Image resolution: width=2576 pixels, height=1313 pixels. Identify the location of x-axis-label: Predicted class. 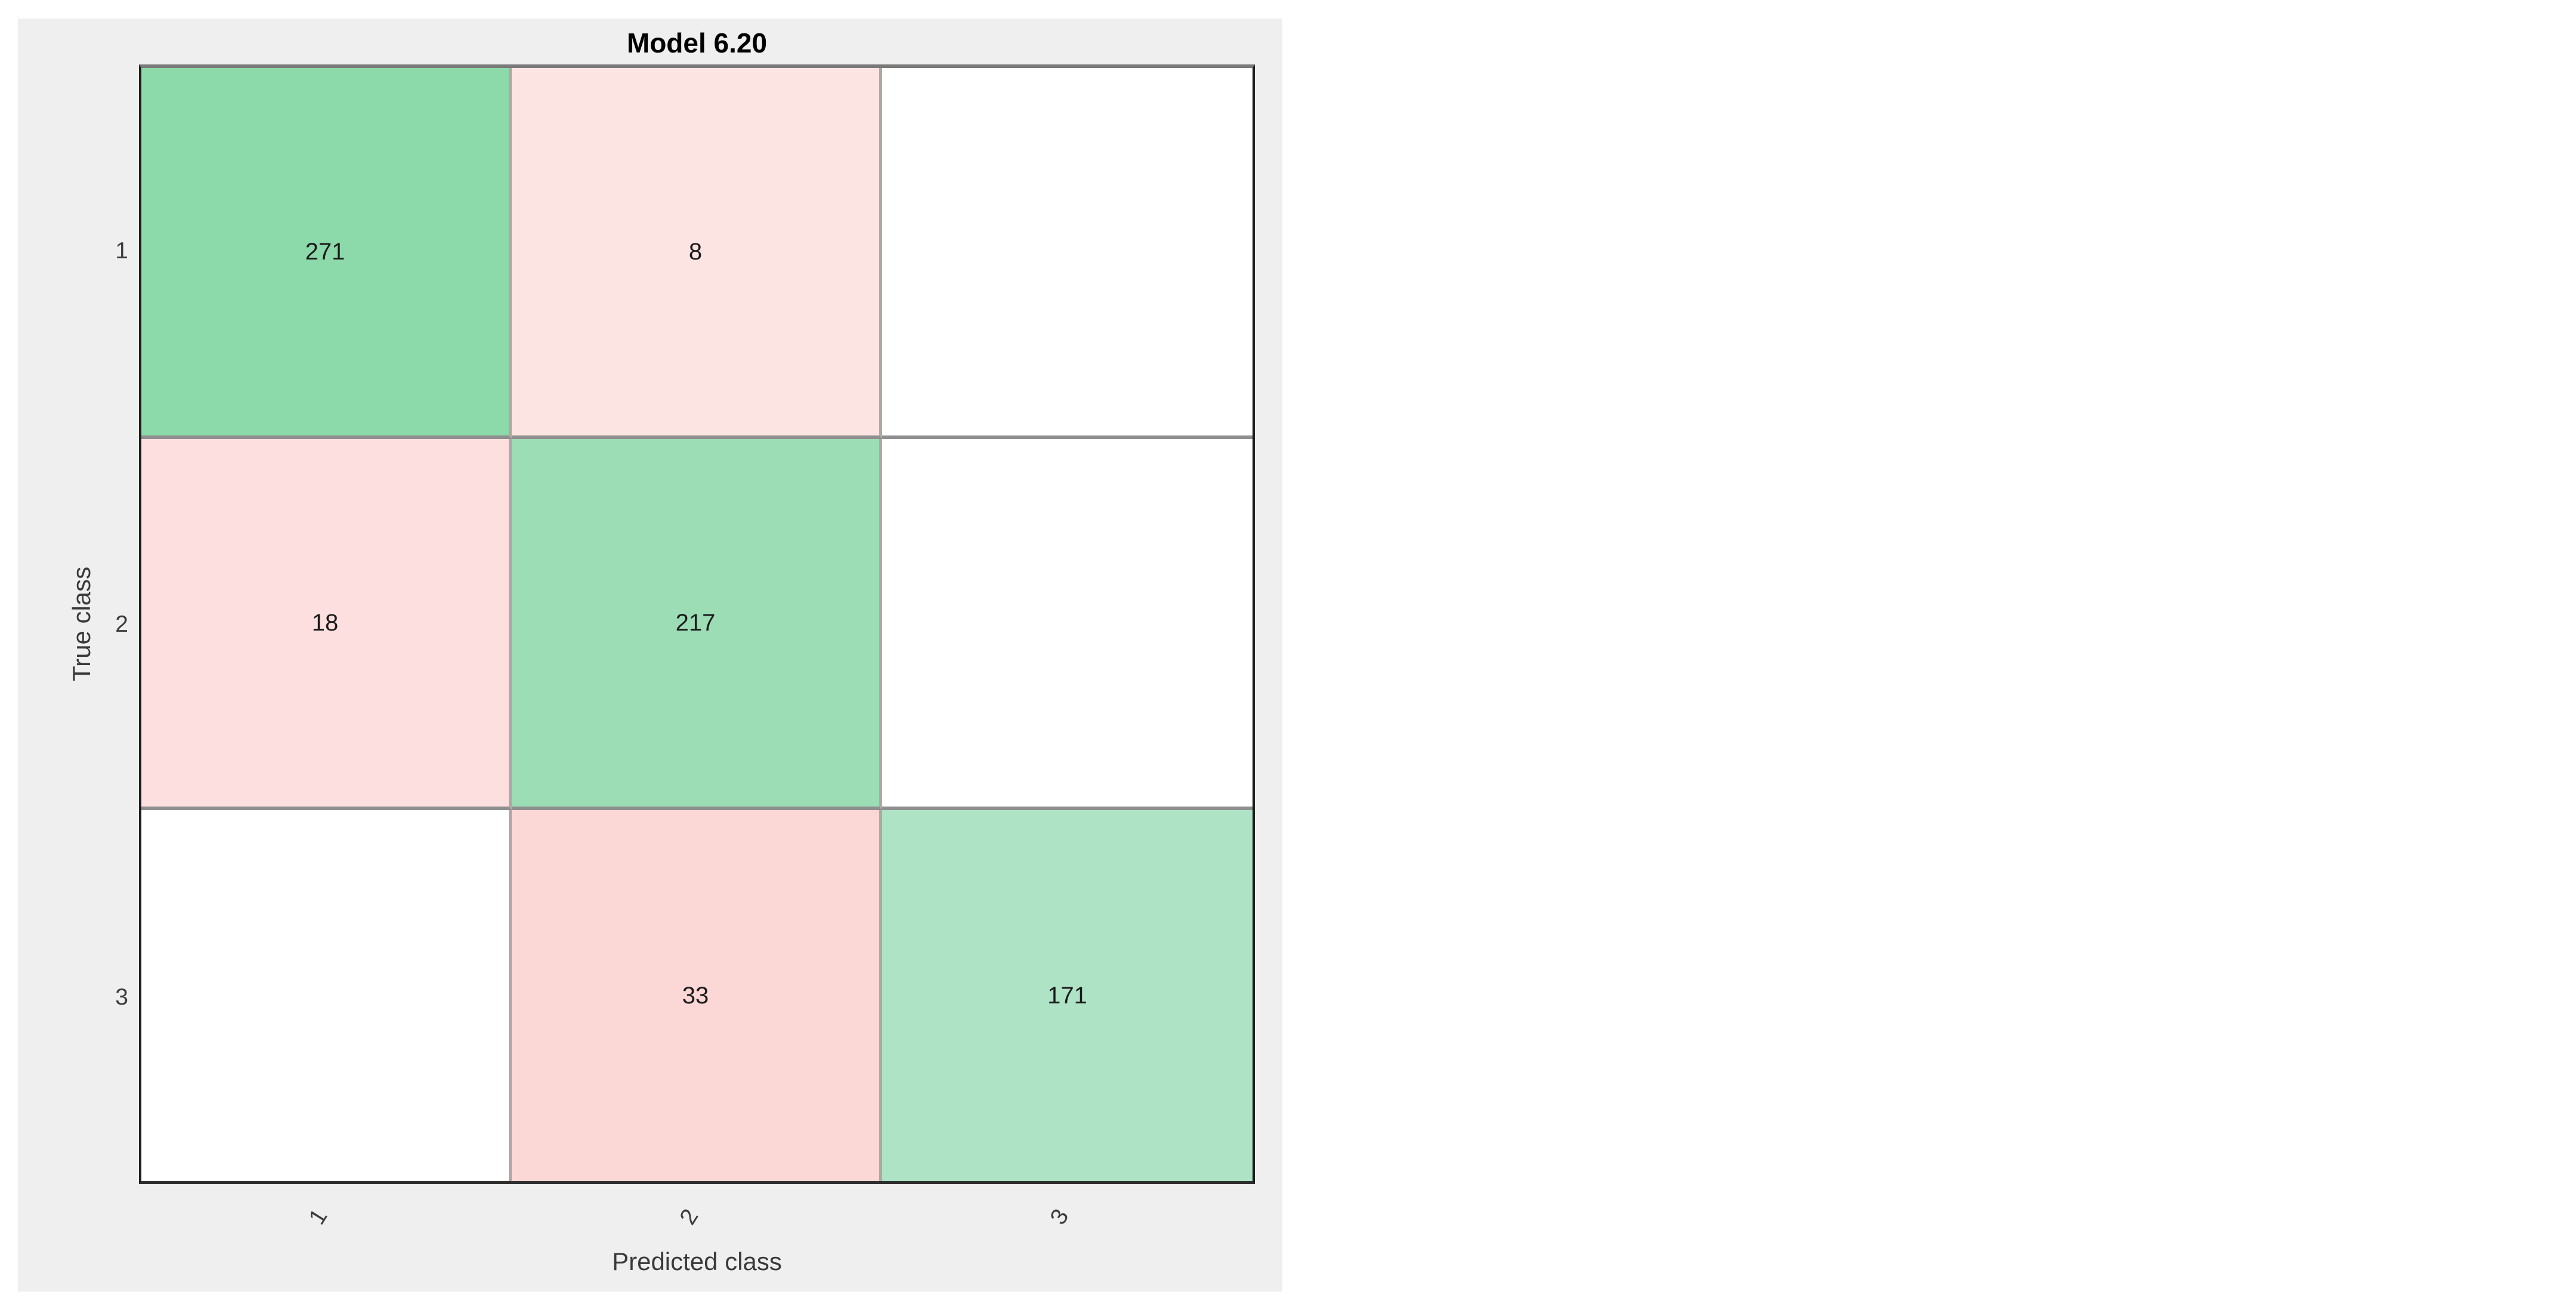
(697, 1261).